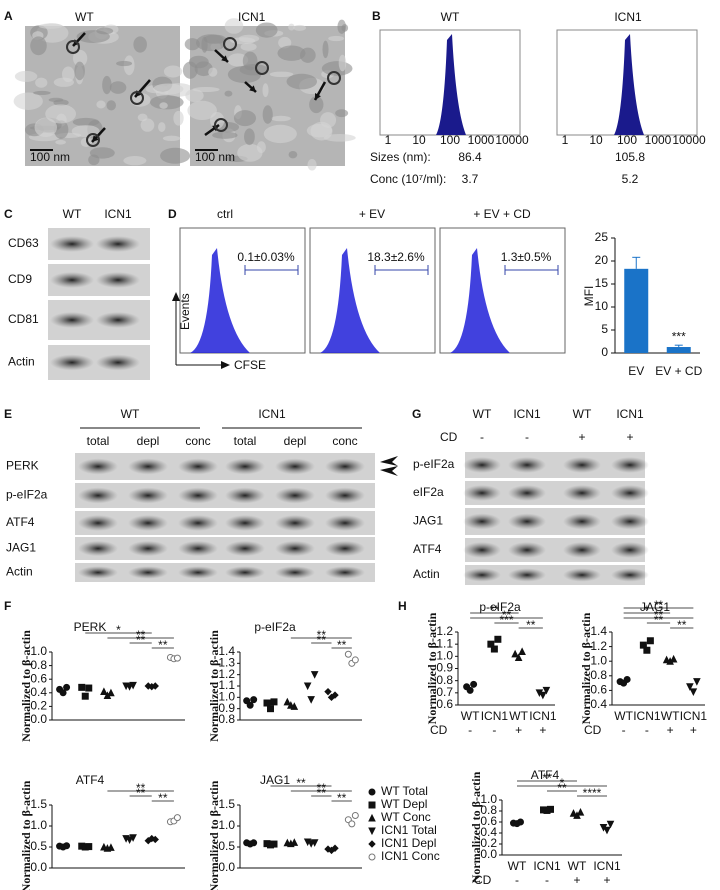 The width and height of the screenshot is (720, 890). I want to click on flow-title: ctrl, so click(225, 214).